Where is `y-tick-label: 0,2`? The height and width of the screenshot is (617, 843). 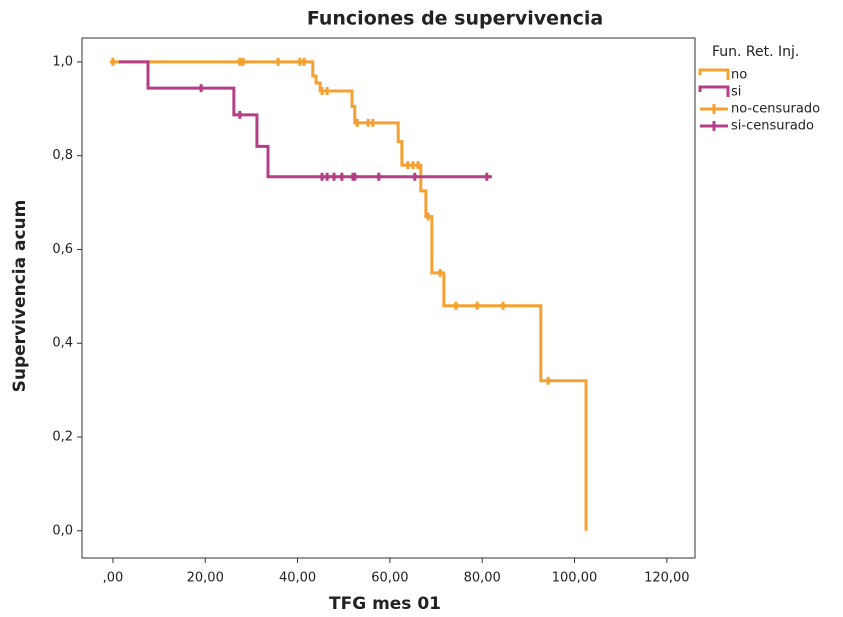 y-tick-label: 0,2 is located at coordinates (62, 437).